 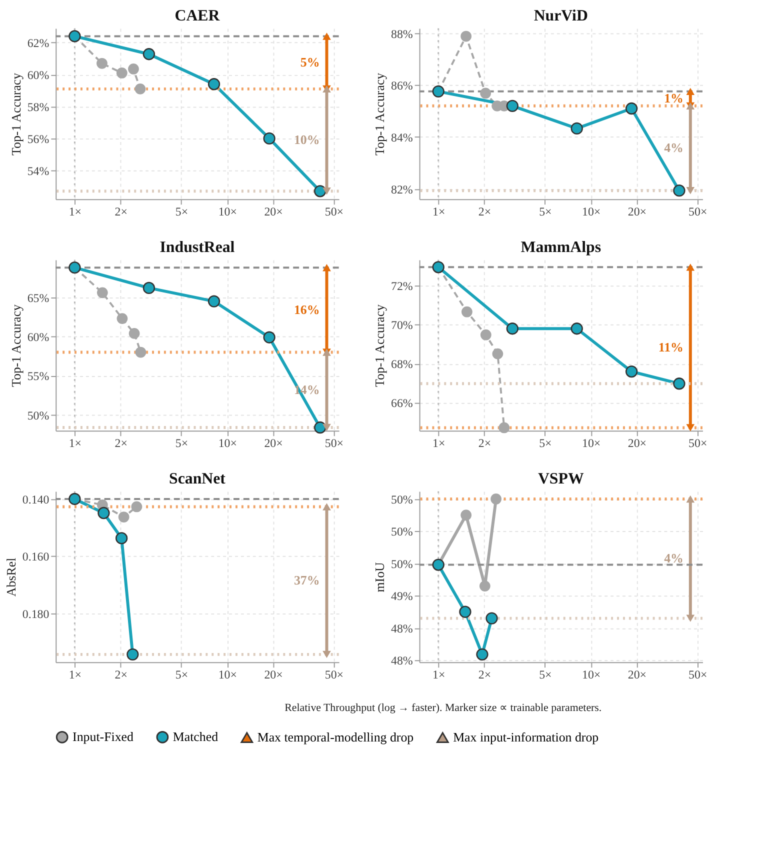 What do you see at coordinates (38, 376) in the screenshot?
I see `y-tick-label: 55%` at bounding box center [38, 376].